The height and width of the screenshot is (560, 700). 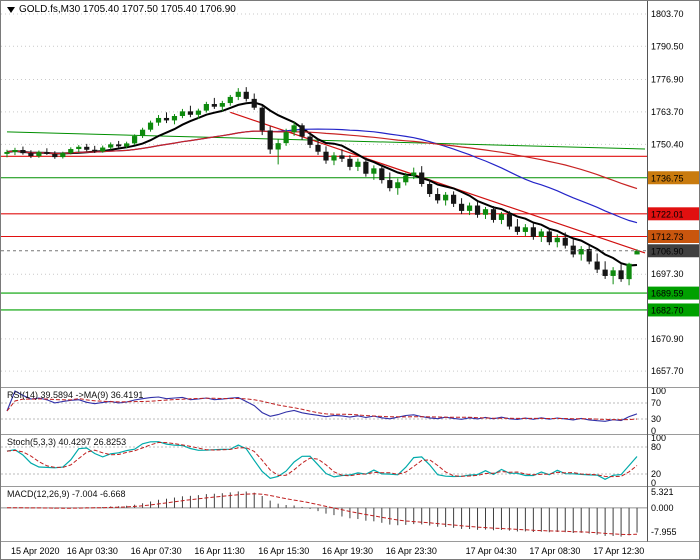 What do you see at coordinates (156, 551) in the screenshot?
I see `time-axis-label: 16 Apr 07:30` at bounding box center [156, 551].